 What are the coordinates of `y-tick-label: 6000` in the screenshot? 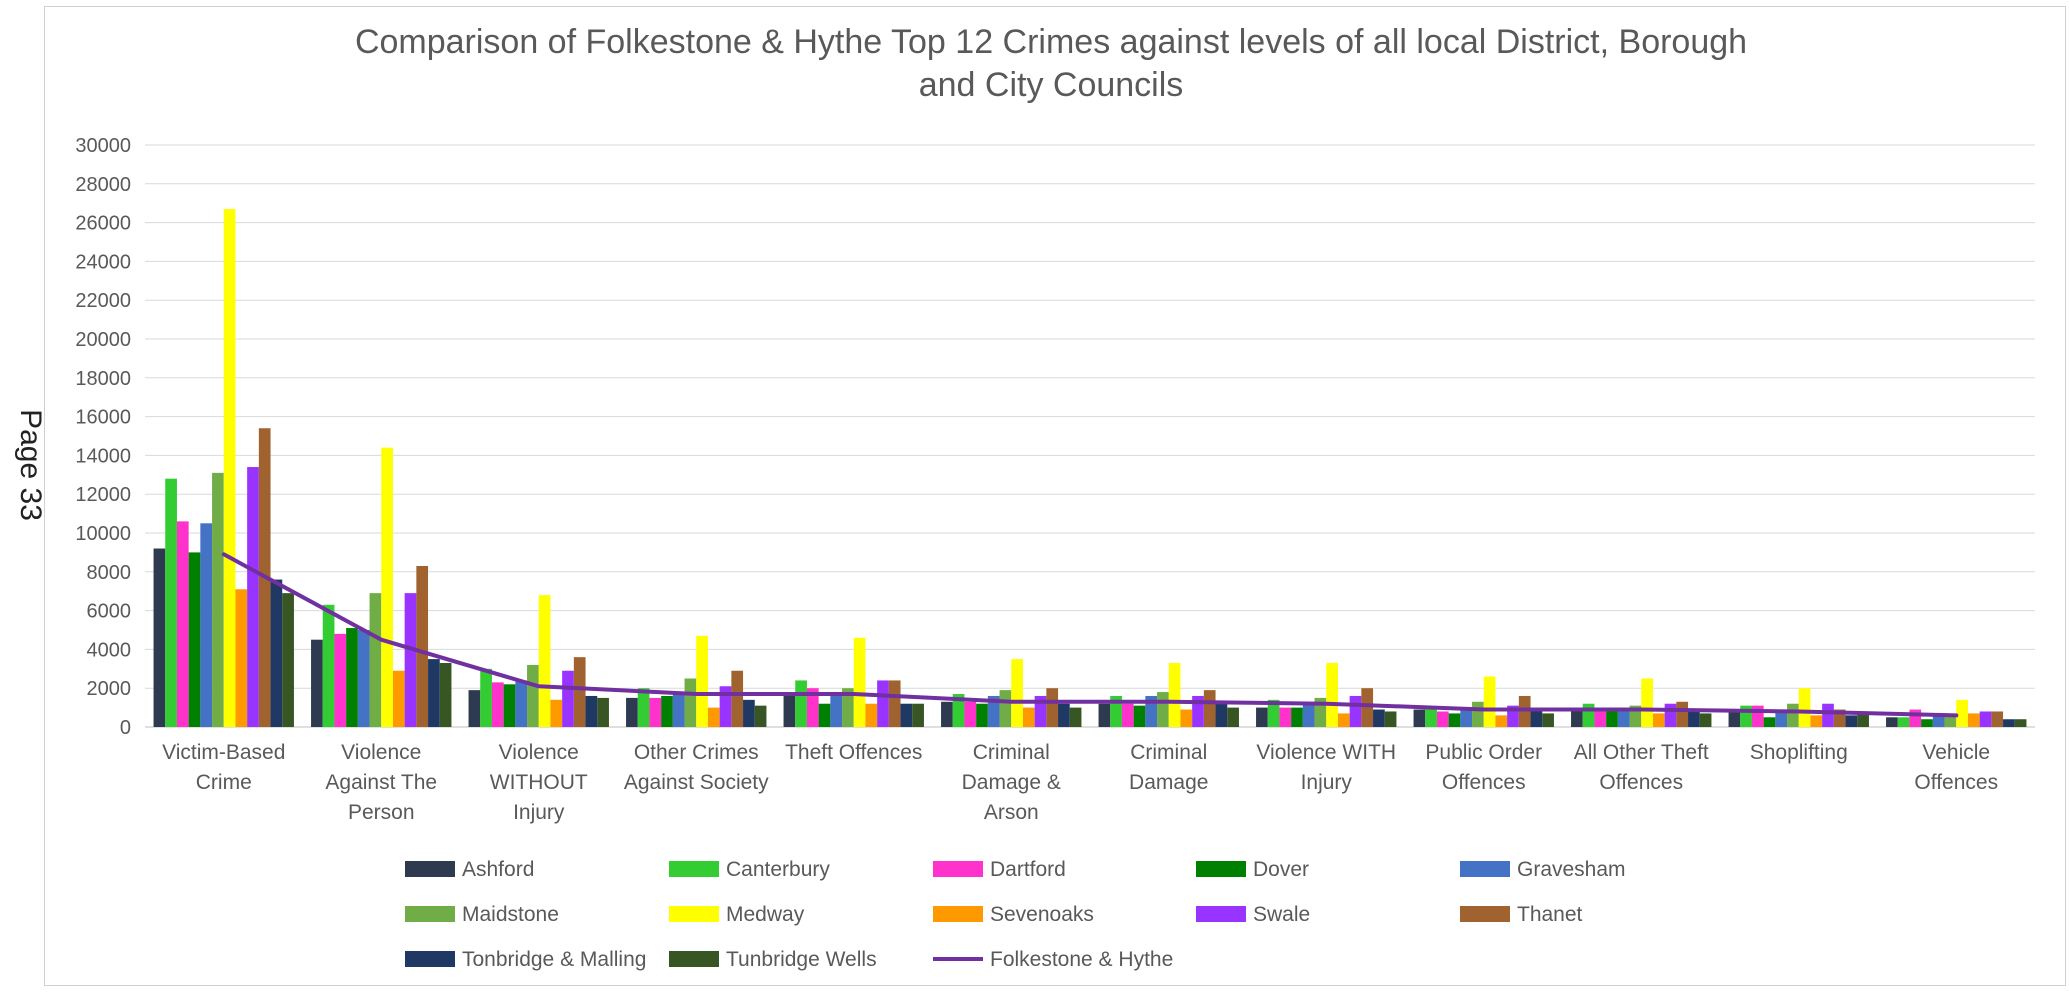 It's located at (109, 612).